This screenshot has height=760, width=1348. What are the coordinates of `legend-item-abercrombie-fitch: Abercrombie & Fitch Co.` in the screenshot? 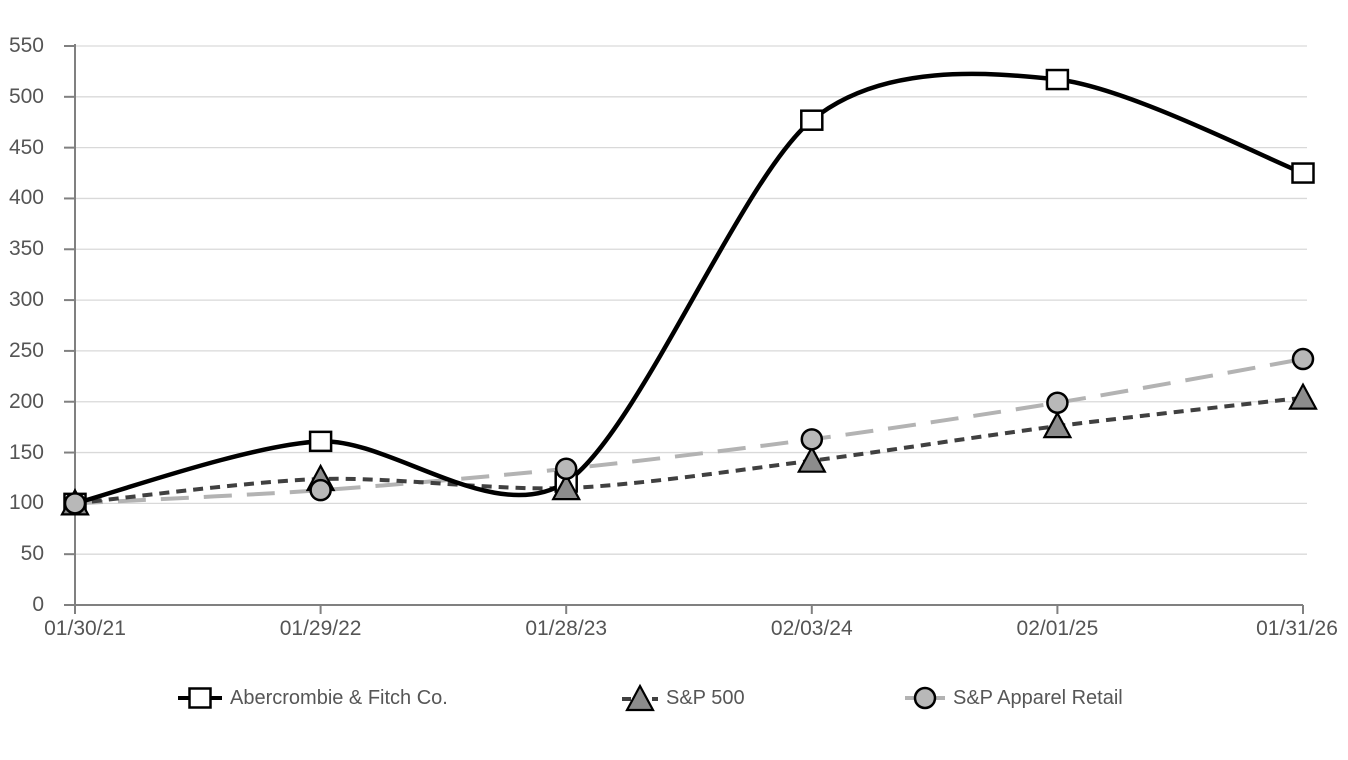 It's located at (313, 698).